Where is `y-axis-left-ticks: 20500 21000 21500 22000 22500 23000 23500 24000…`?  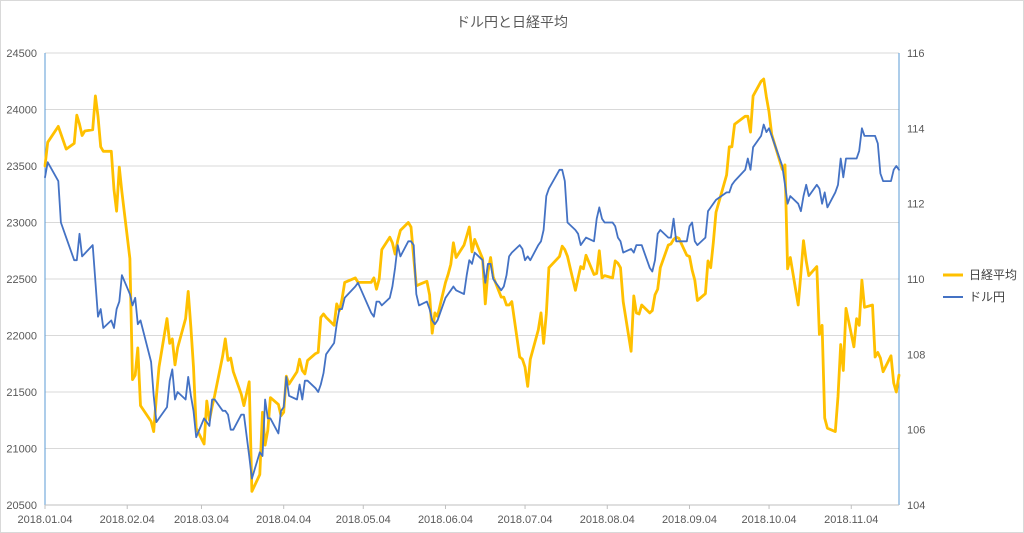
y-axis-left-ticks: 20500 21000 21500 22000 22500 23000 23500 24000… is located at coordinates (21, 280).